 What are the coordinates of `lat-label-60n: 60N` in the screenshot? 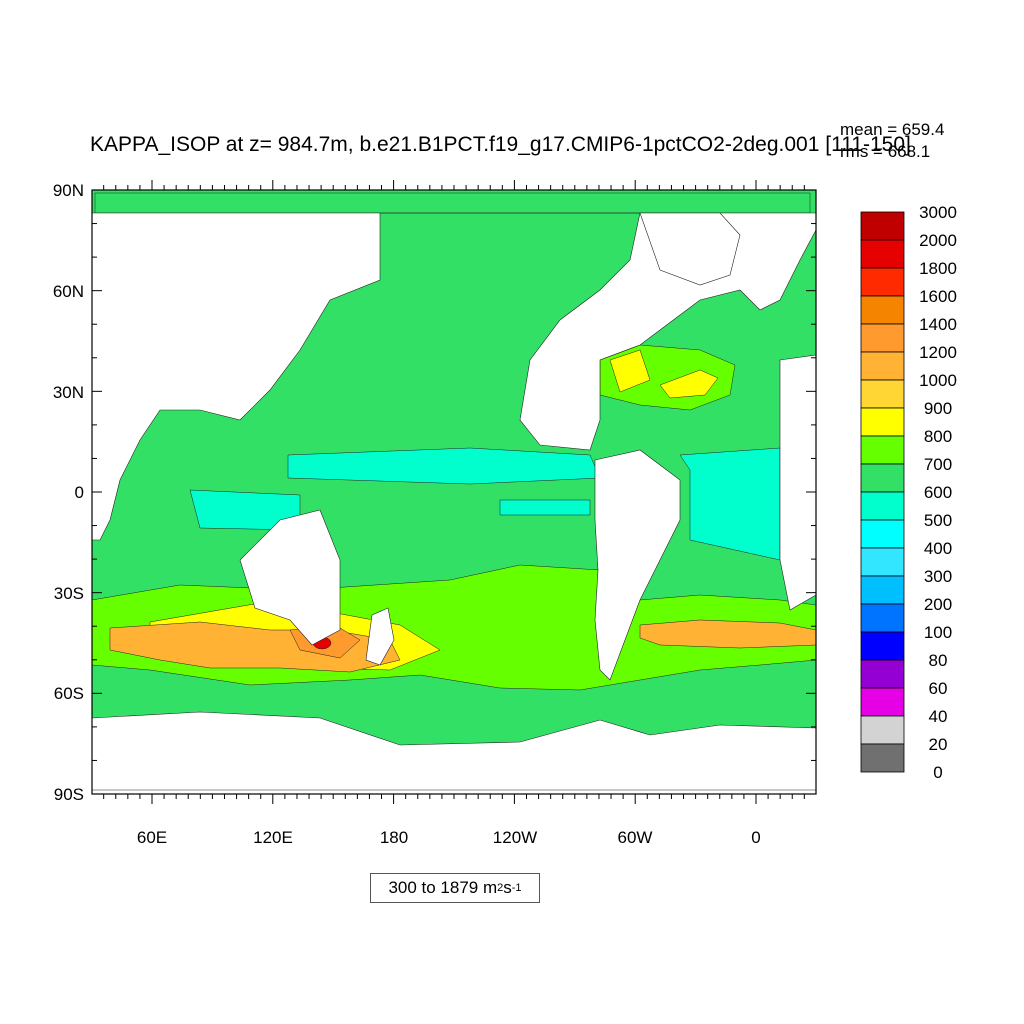 It's located at (68, 291).